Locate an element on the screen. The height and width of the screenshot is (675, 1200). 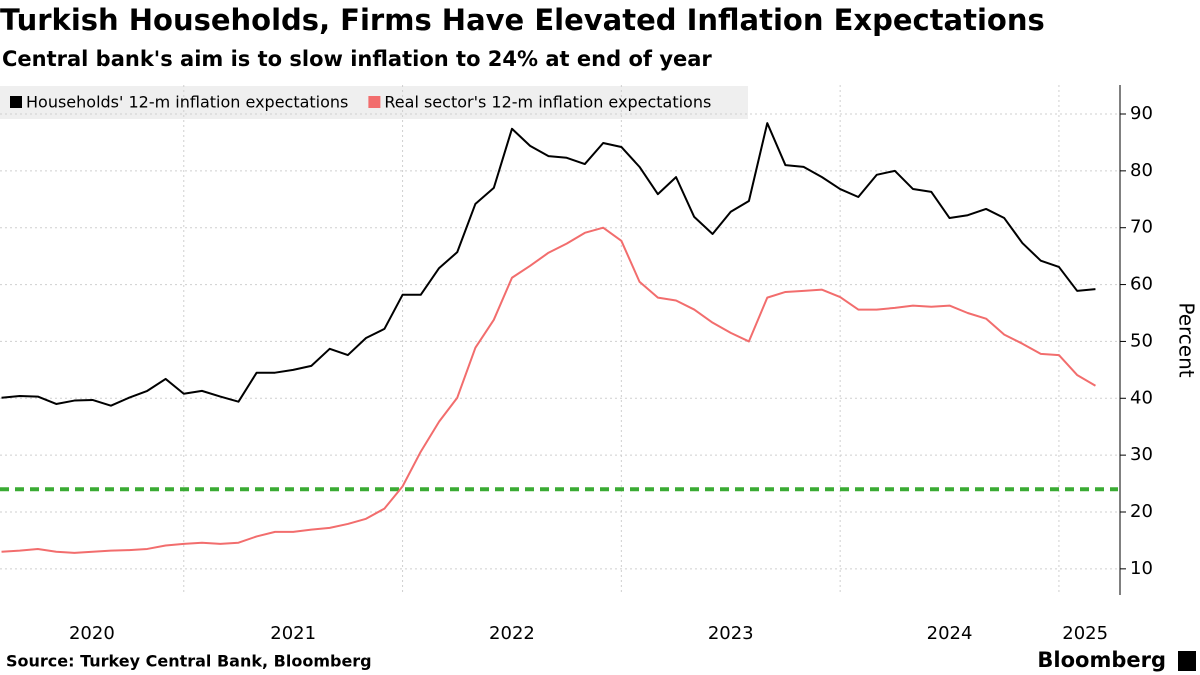
x-tick-label: 2021 is located at coordinates (293, 633).